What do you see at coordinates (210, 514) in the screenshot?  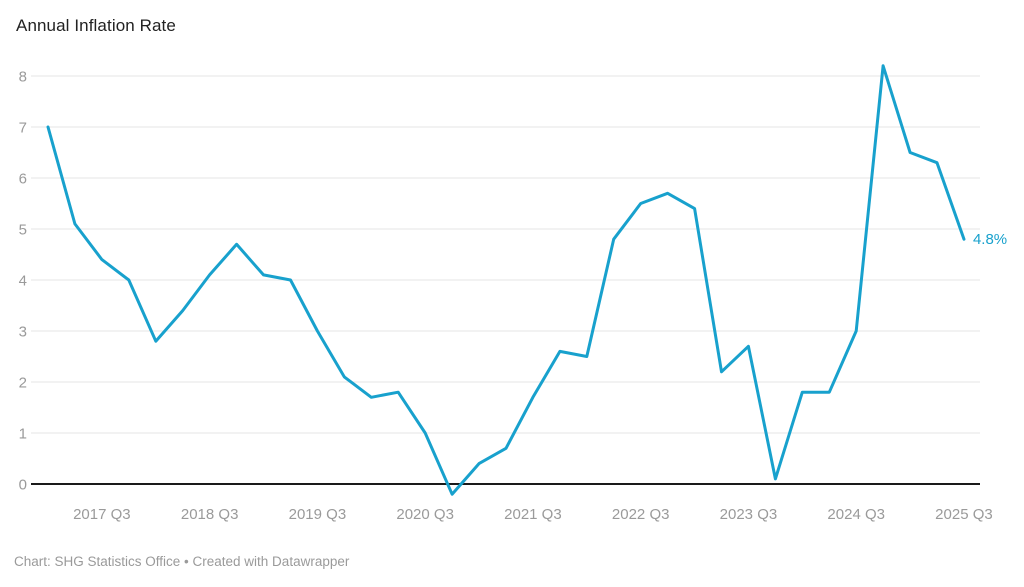 I see `x-axis-label: 2018 Q3` at bounding box center [210, 514].